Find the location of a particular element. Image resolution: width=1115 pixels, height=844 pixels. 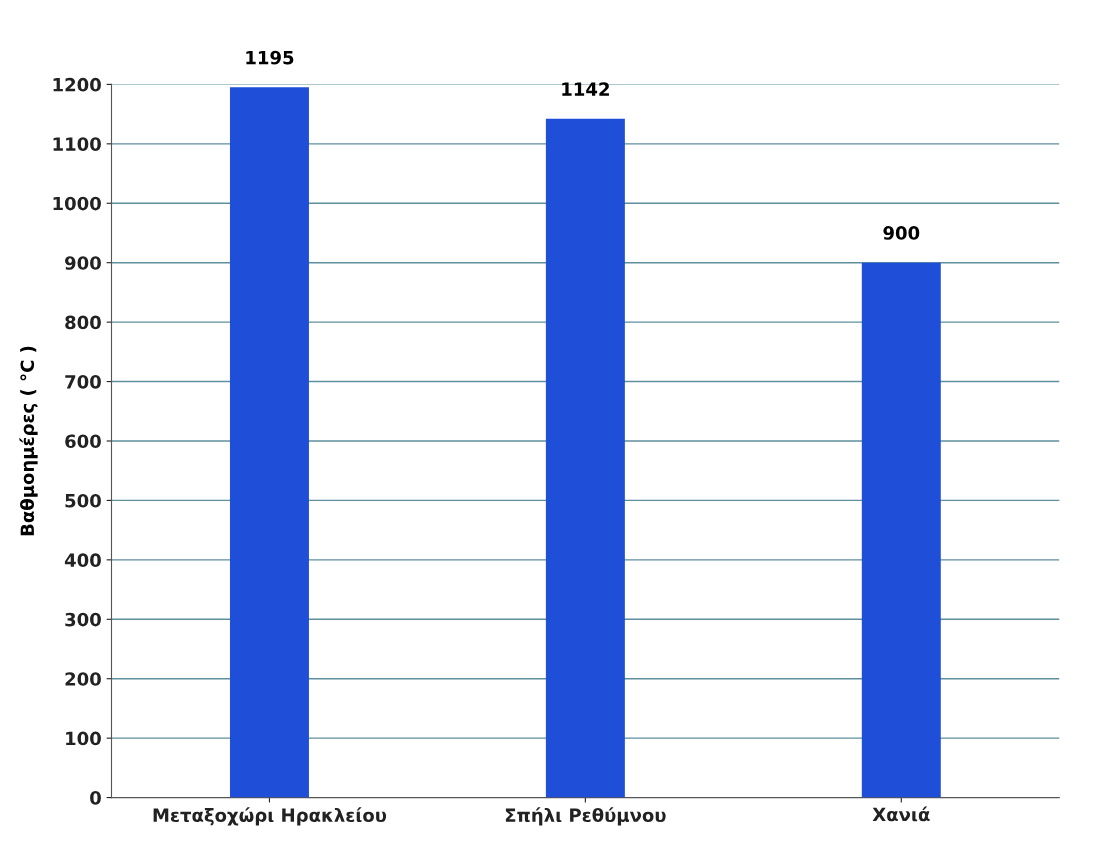

y-tick-label: 1200 is located at coordinates (77, 84).